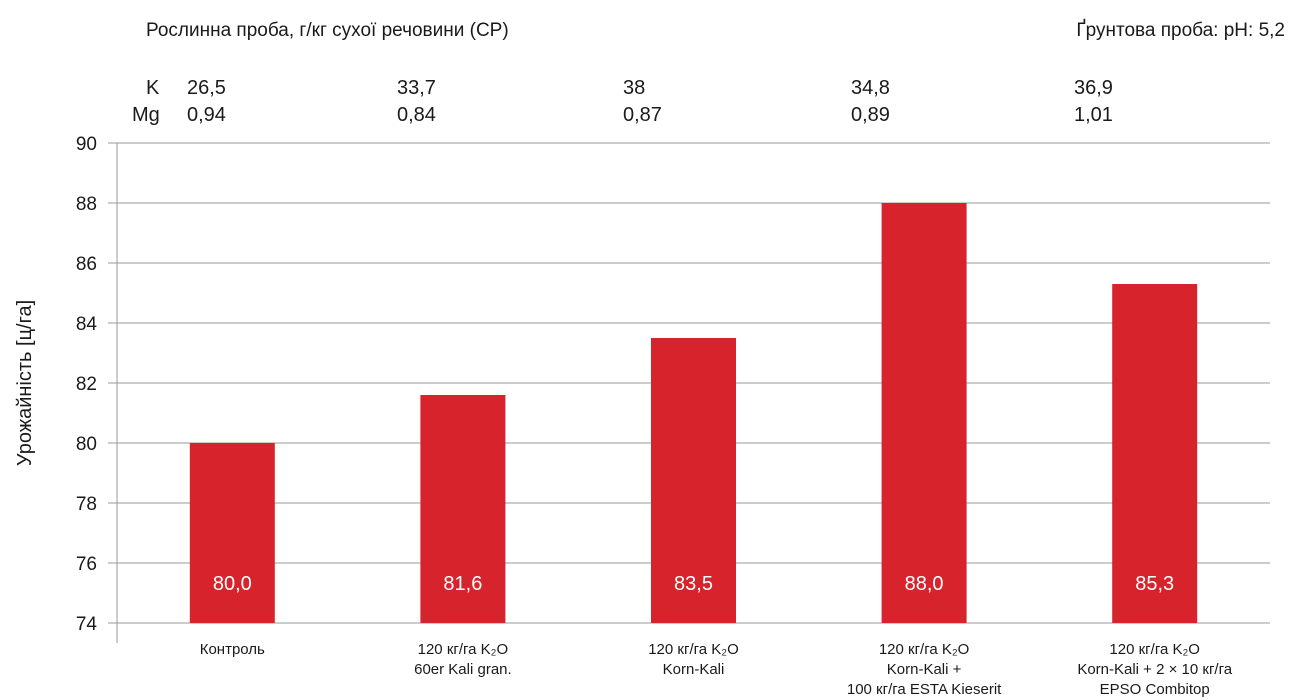 This screenshot has height=700, width=1290. Describe the element at coordinates (924, 689) in the screenshot. I see `category-label: 100 кг/га ESTA Kieserit` at that location.